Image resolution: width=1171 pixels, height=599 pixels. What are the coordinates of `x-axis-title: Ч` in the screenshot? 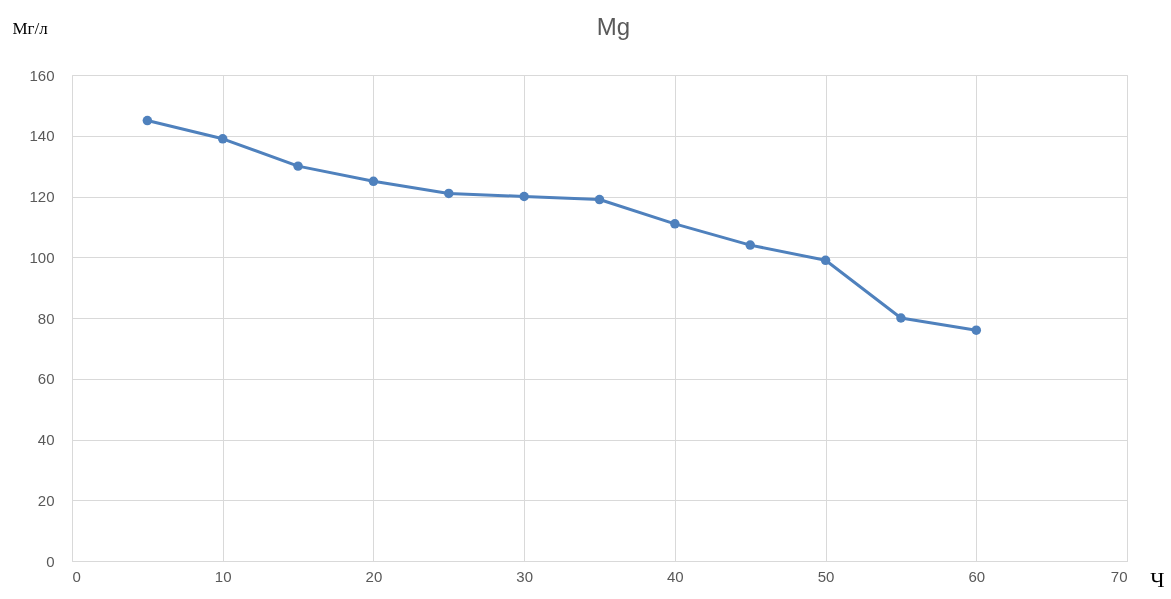 It's located at (1157, 579).